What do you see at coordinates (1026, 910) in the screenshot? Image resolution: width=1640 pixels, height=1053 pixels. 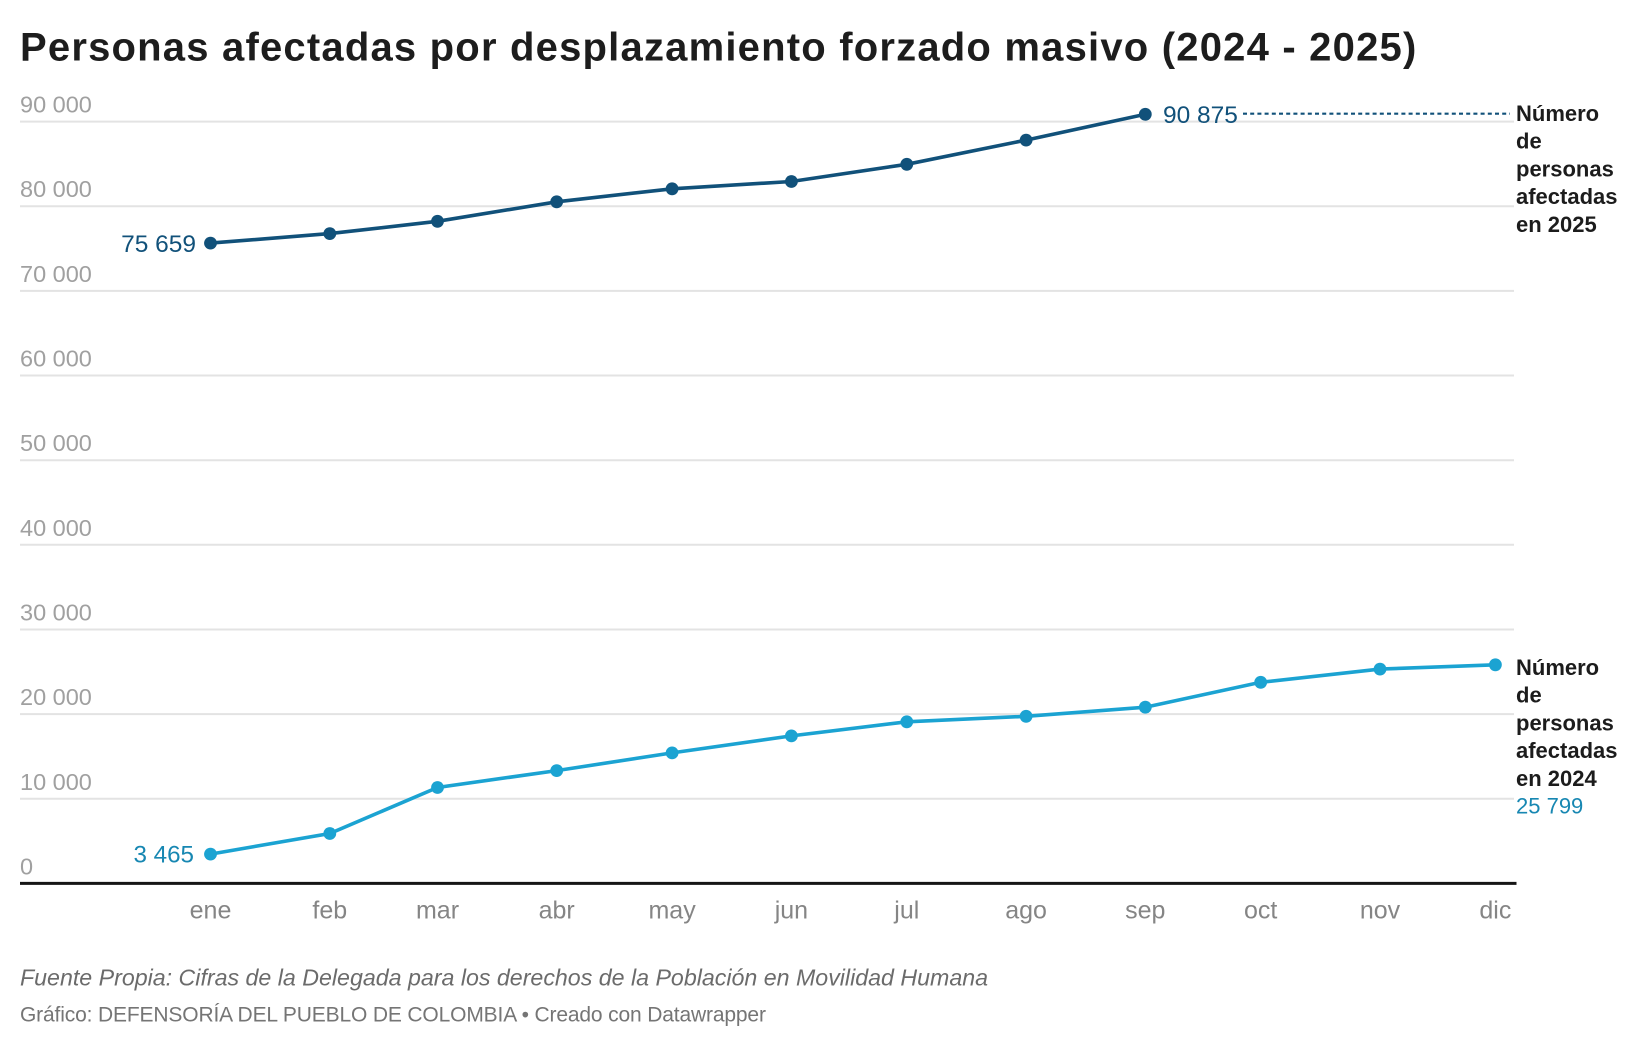 I see `svg-text: ago` at bounding box center [1026, 910].